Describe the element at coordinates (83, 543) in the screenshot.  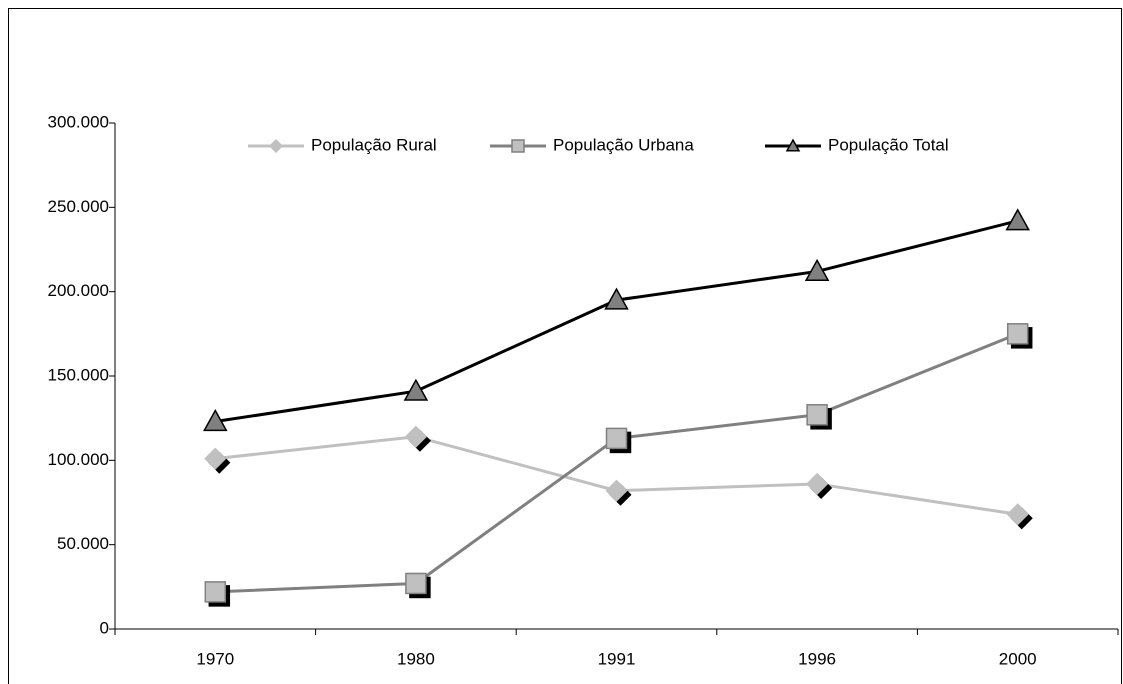
I see `y-tick-label: 50.000` at that location.